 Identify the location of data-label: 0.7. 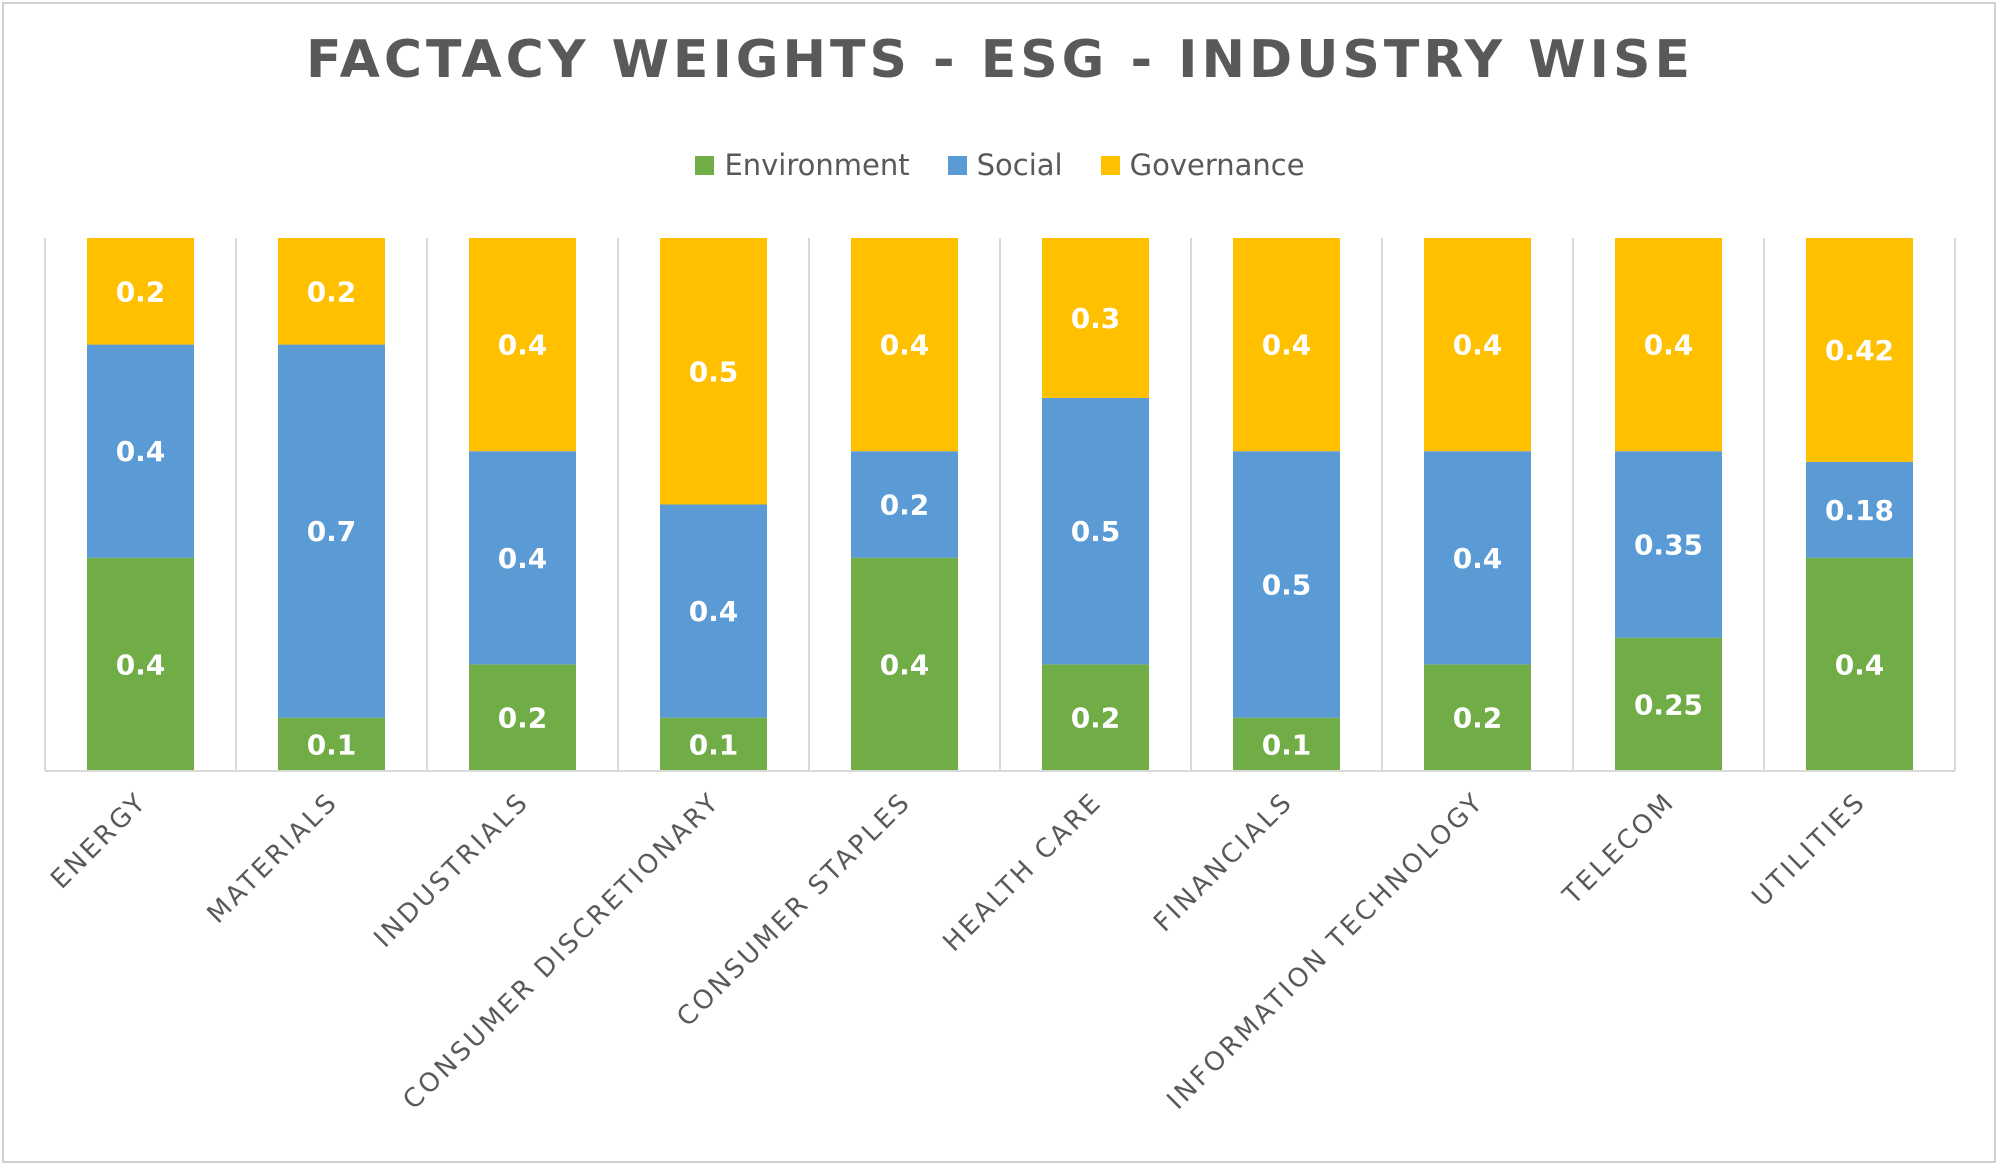
(332, 531).